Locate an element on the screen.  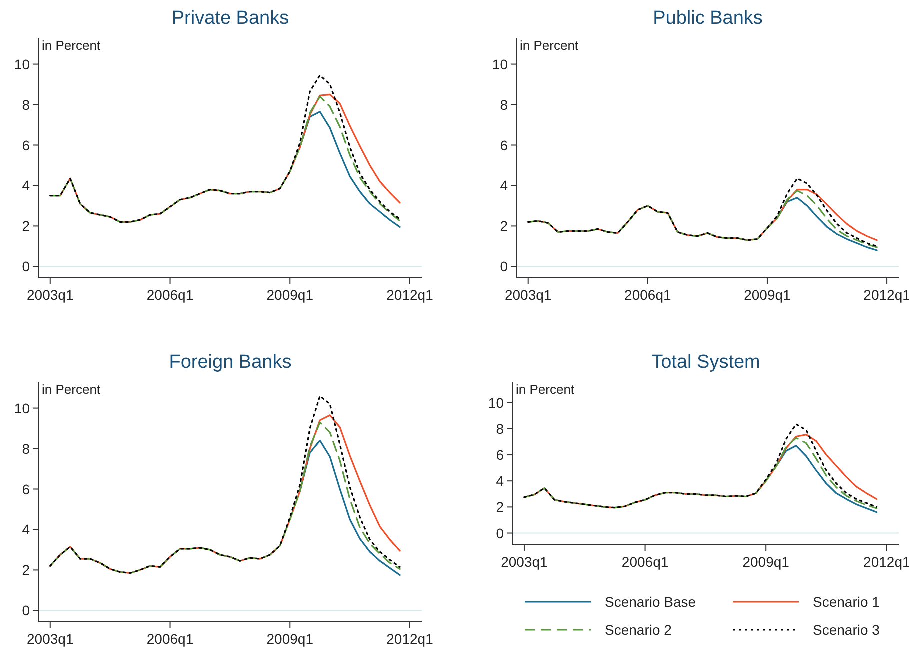
legend-label: Scenario 2 is located at coordinates (638, 630).